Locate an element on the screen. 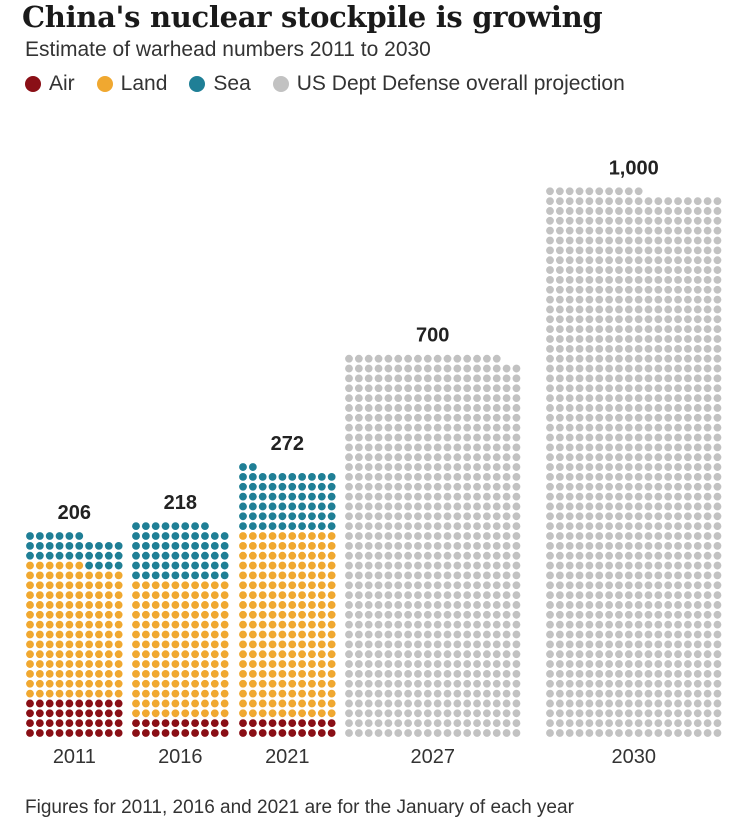  legend-air-label: Air is located at coordinates (62, 83).